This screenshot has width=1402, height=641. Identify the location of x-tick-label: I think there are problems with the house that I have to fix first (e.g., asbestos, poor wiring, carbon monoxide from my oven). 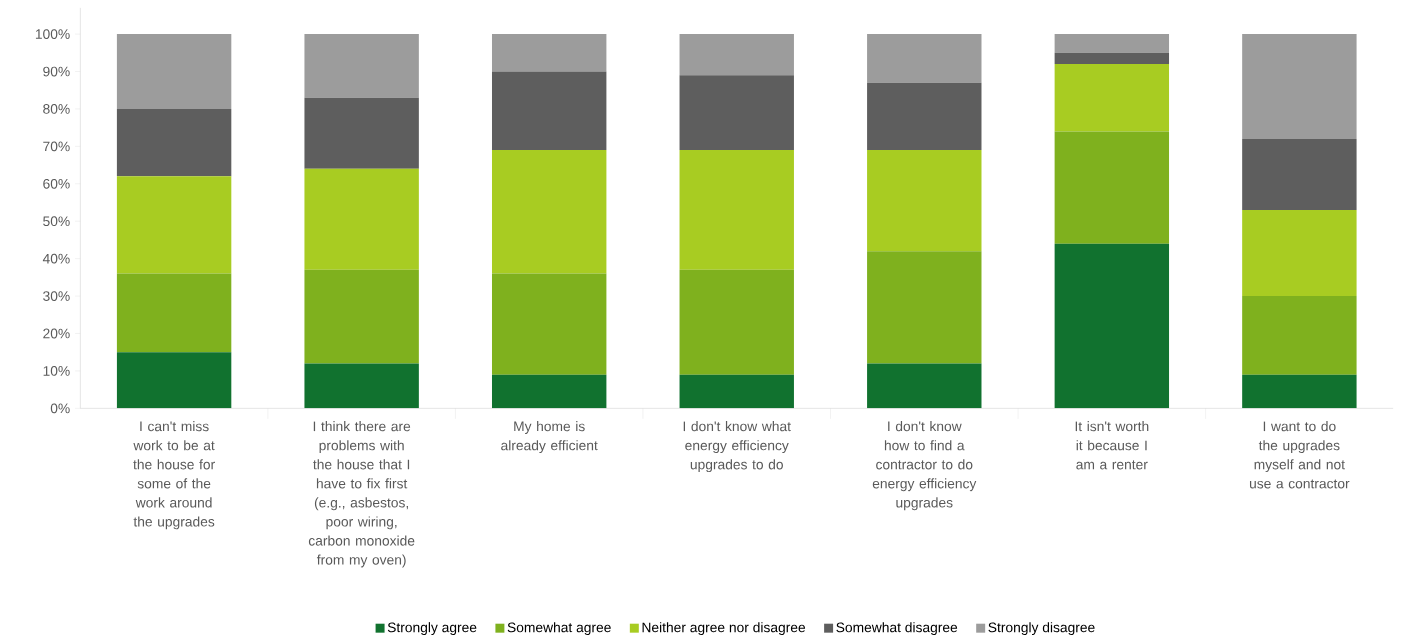
(361, 494).